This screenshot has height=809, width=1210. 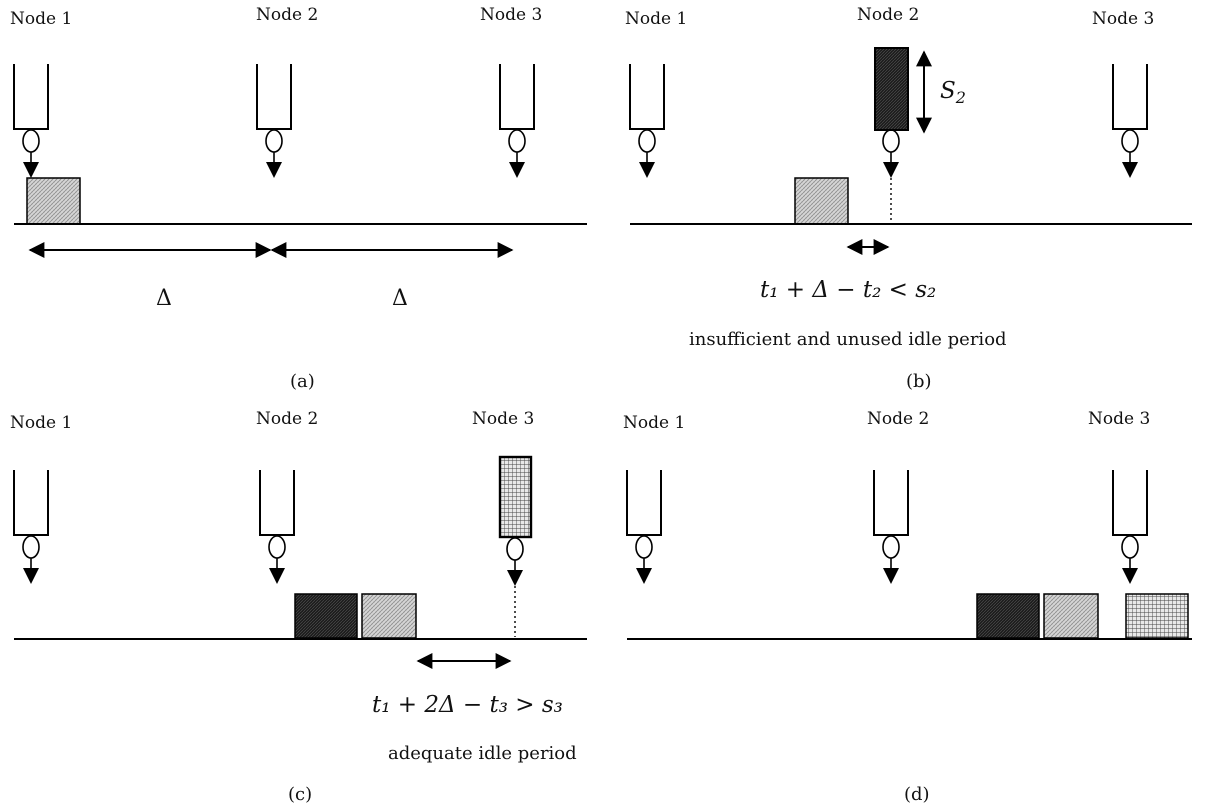 I want to click on packet-grid, so click(x=1157, y=616).